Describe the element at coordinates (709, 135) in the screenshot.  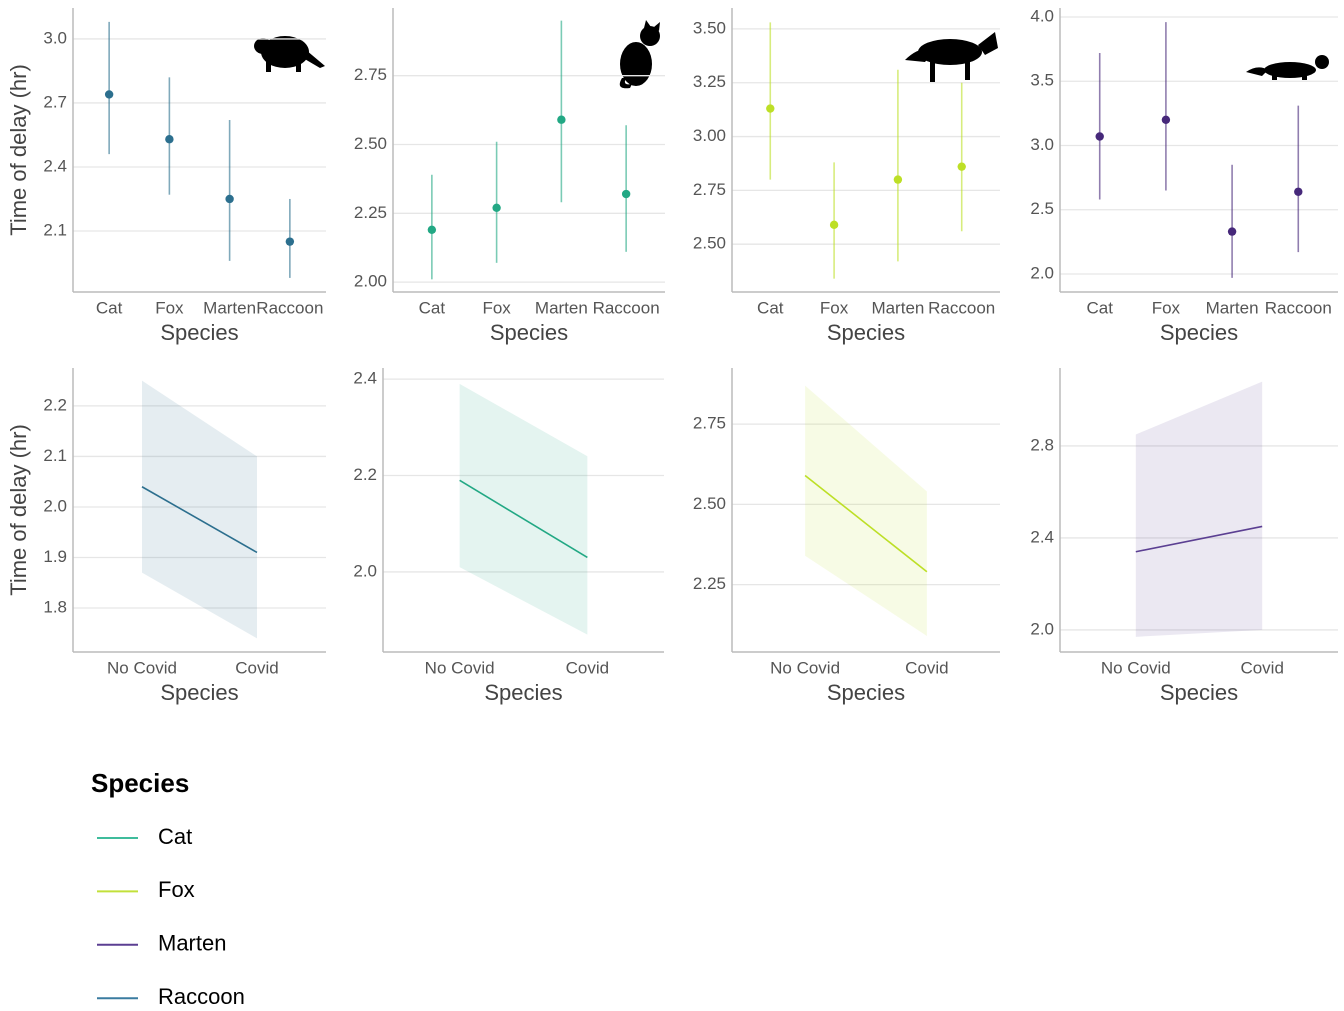
I see `y-tick-label: 3.00` at that location.